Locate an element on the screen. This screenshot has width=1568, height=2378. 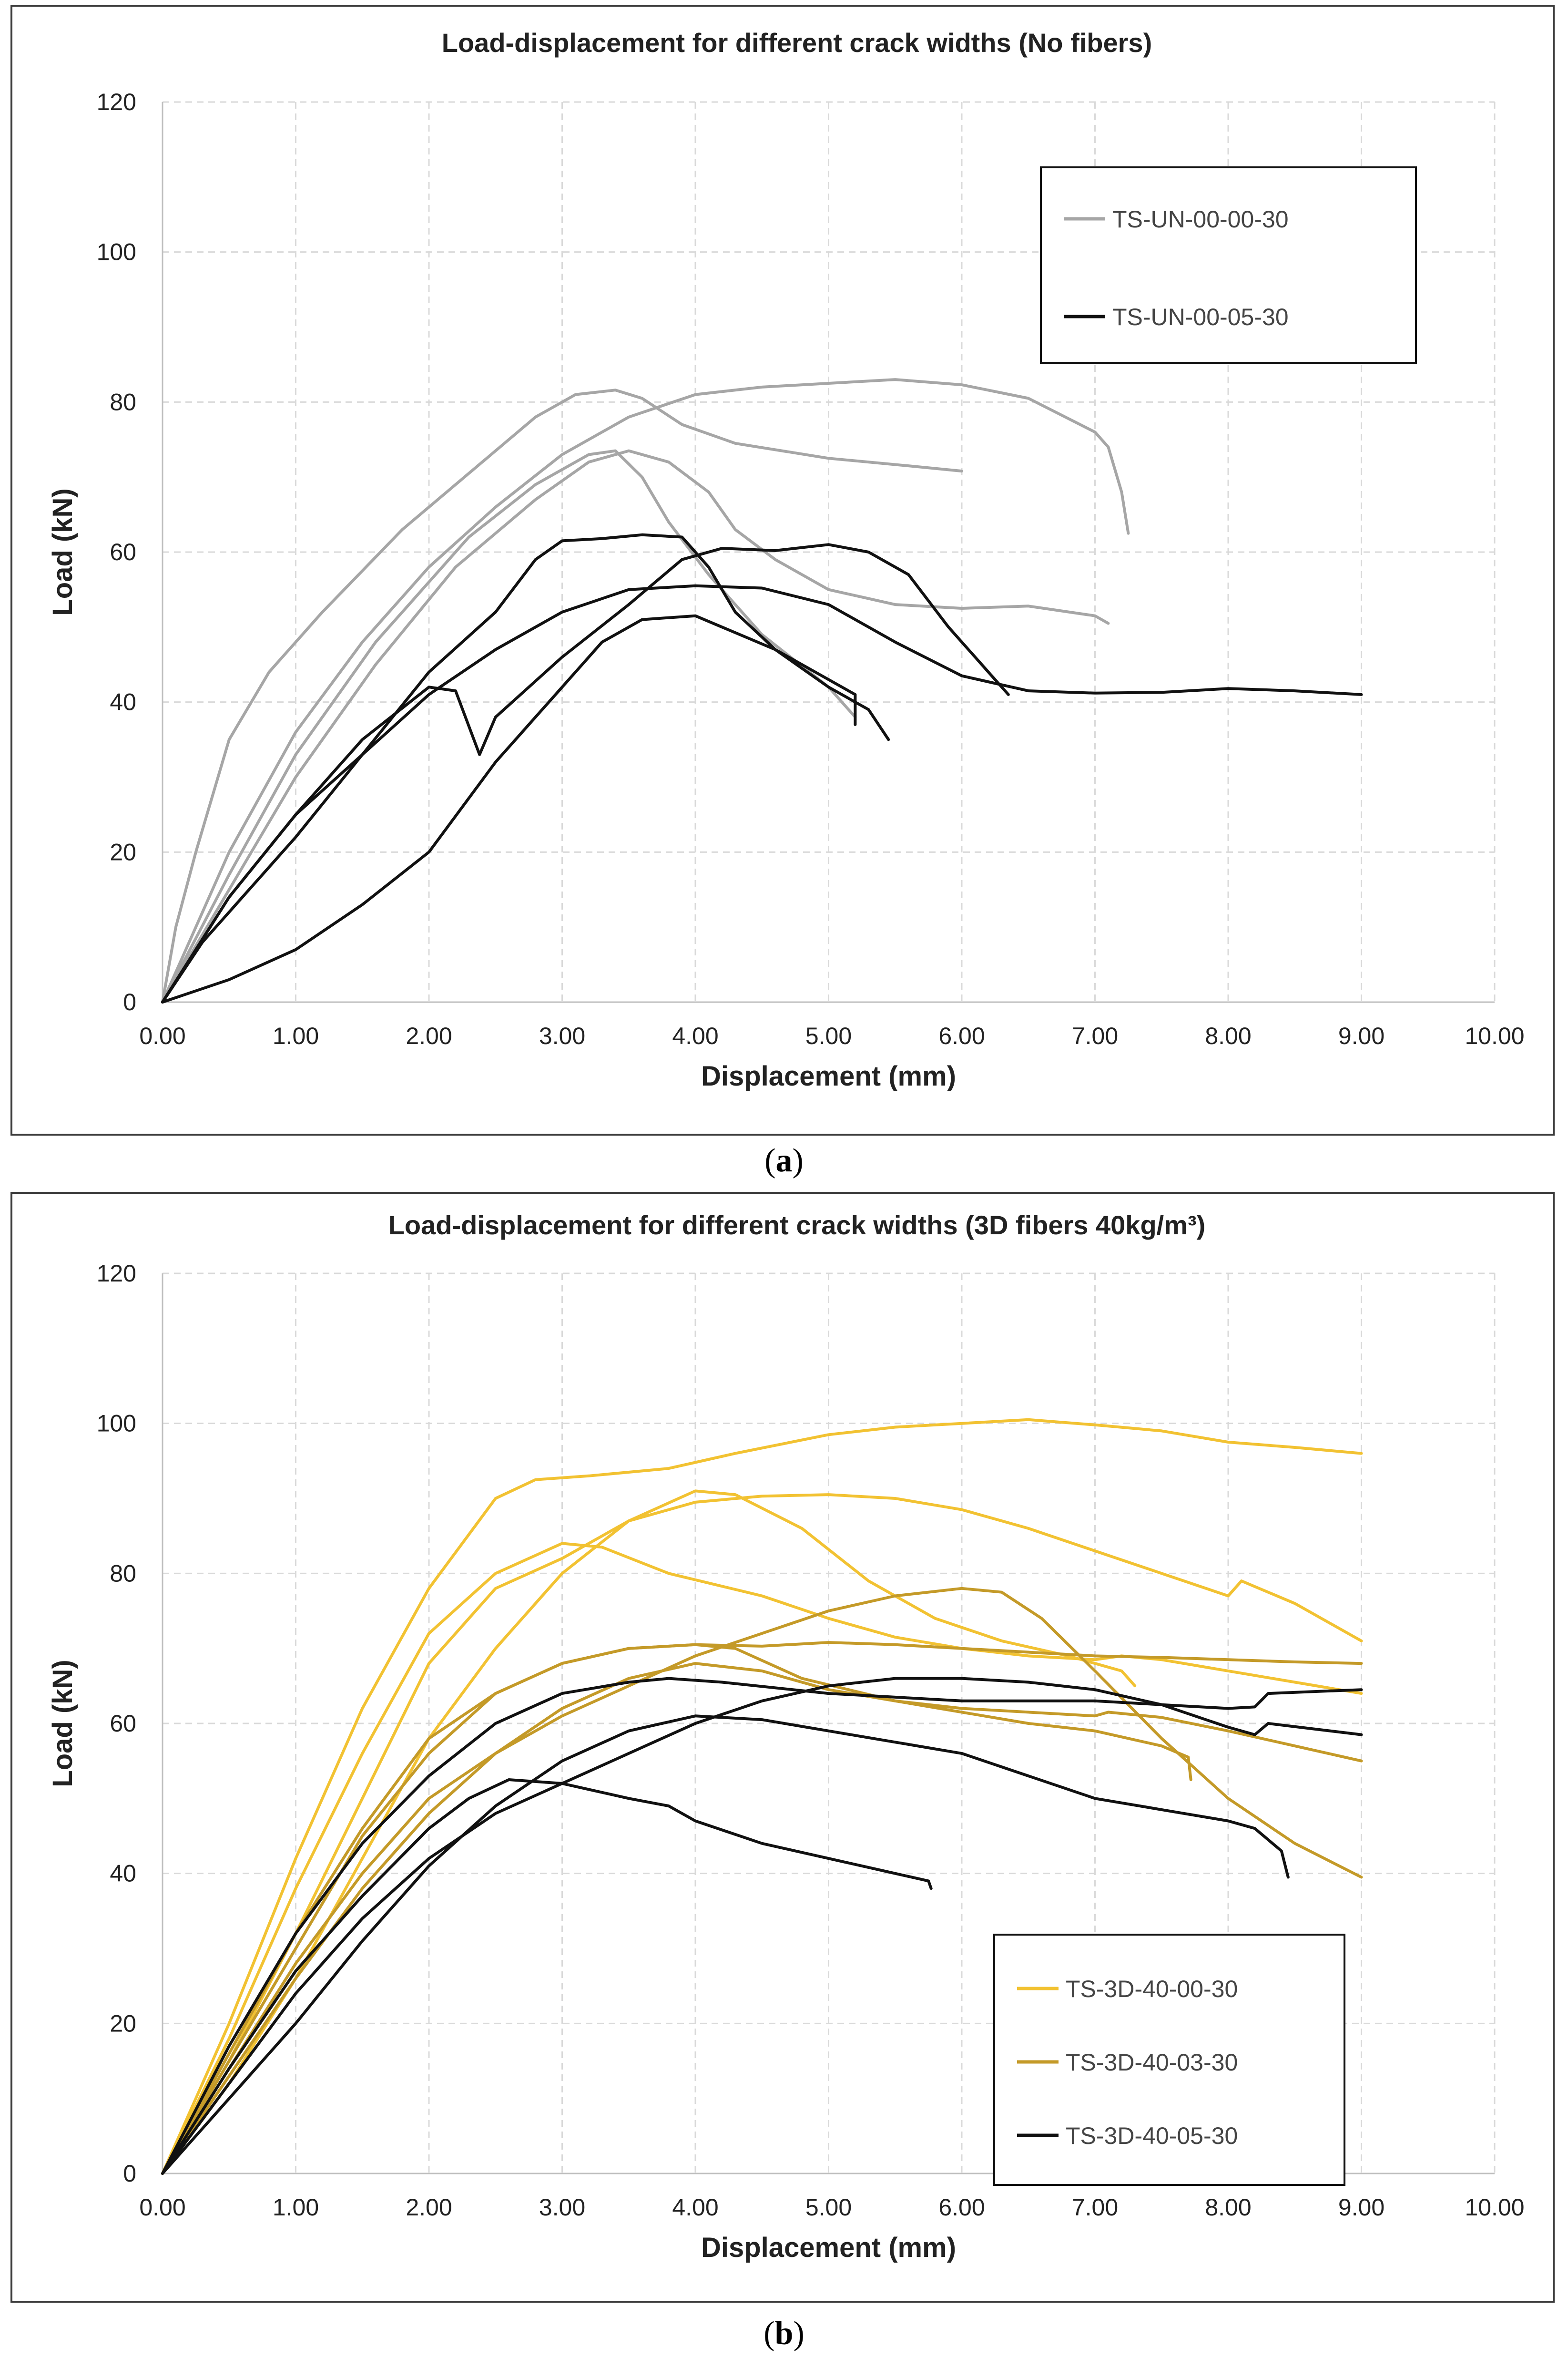
caption-a: (a) is located at coordinates (784, 1161).